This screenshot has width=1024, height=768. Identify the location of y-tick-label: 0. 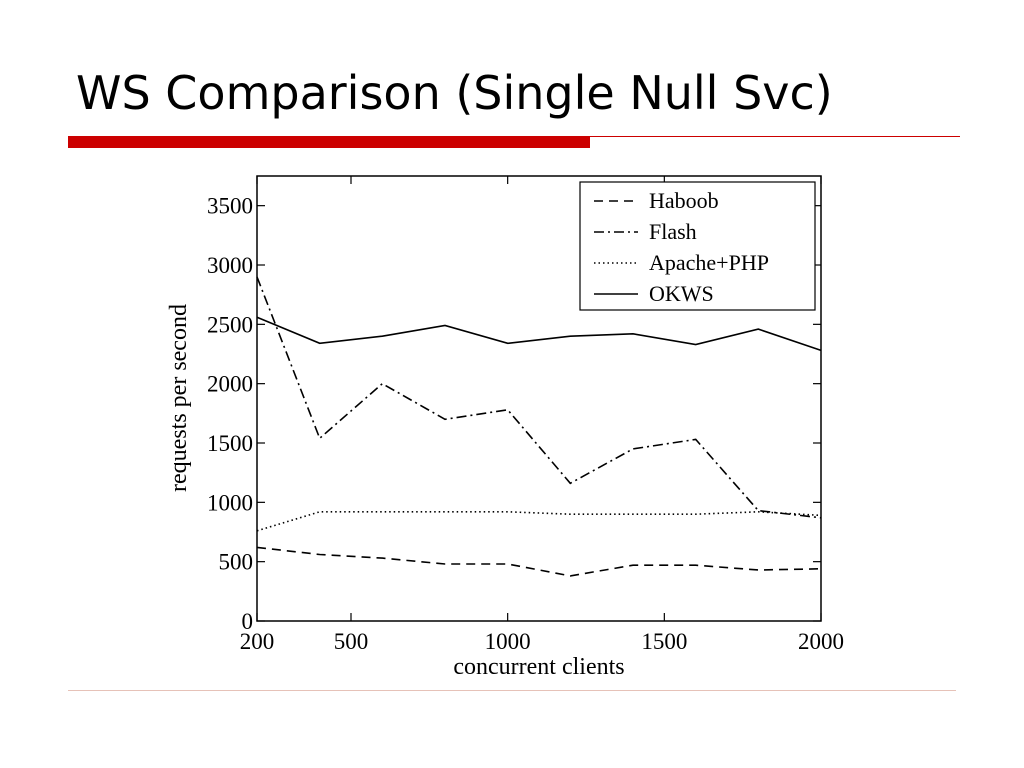
(248, 621).